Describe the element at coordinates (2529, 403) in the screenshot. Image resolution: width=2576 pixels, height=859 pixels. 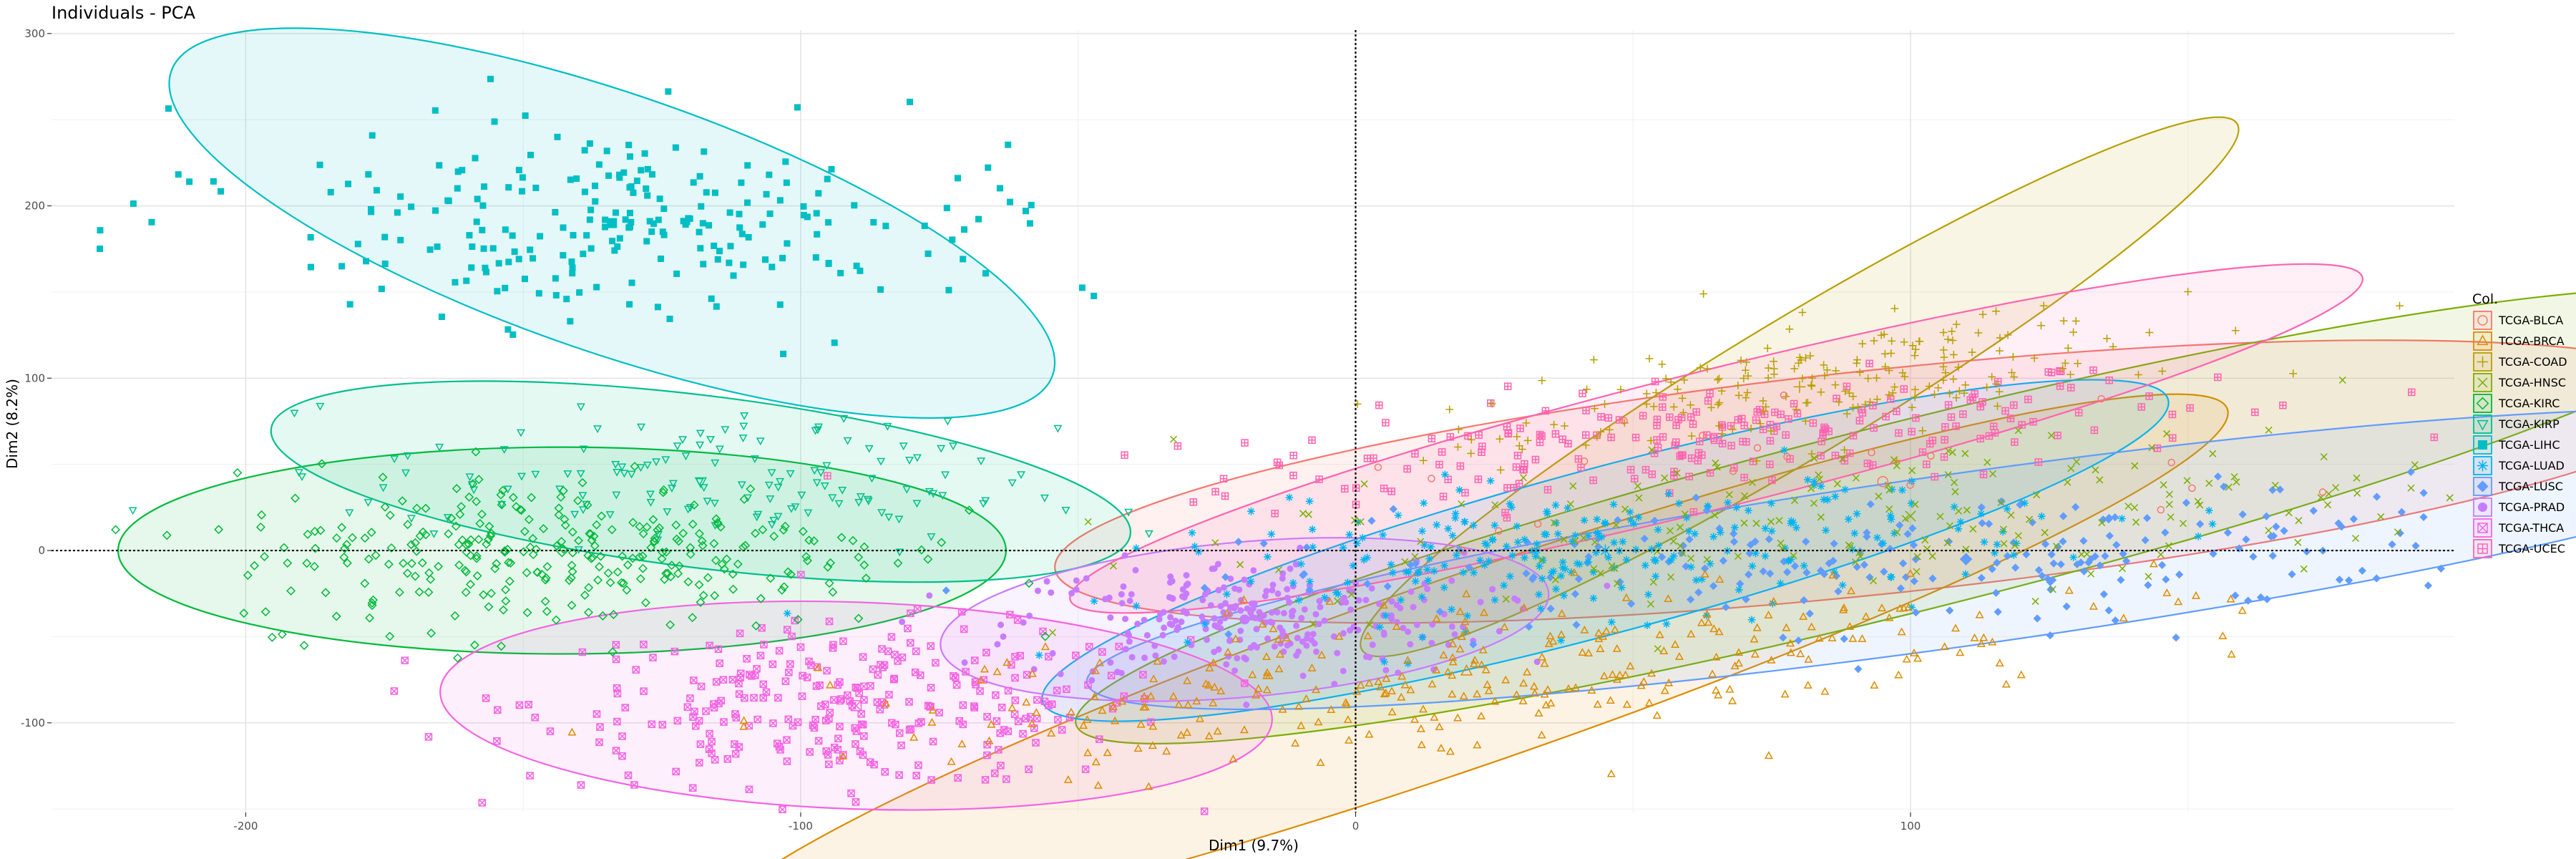
I see `legend-label: TCGA-KIRC` at that location.